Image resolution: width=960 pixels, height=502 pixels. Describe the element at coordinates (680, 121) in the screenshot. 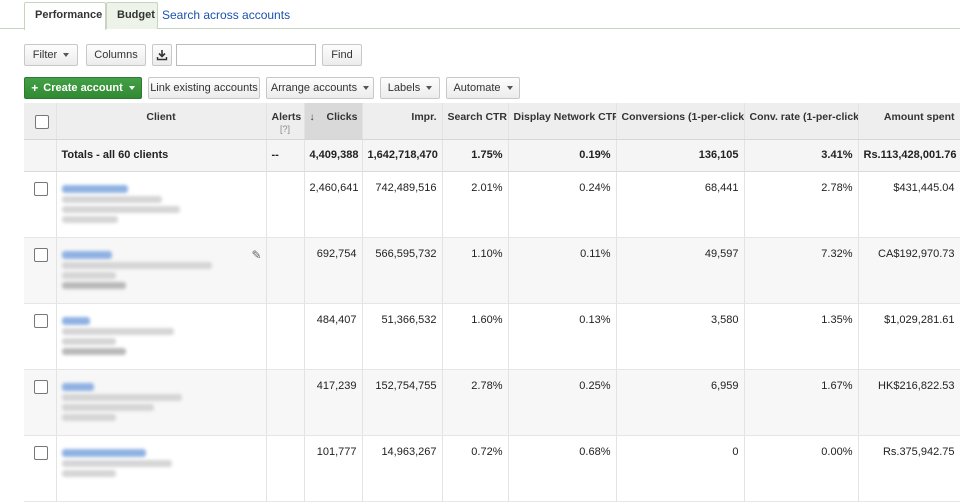

I see `col-conversions: Conversions (1-per-click)` at that location.